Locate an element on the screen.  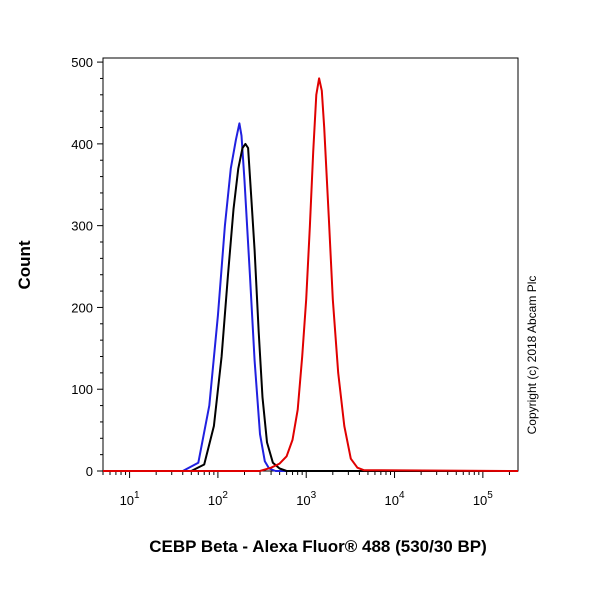
x-axis-title: CEBP Beta - Alexa Fluor® 488 (530/30 BP) is located at coordinates (318, 546).